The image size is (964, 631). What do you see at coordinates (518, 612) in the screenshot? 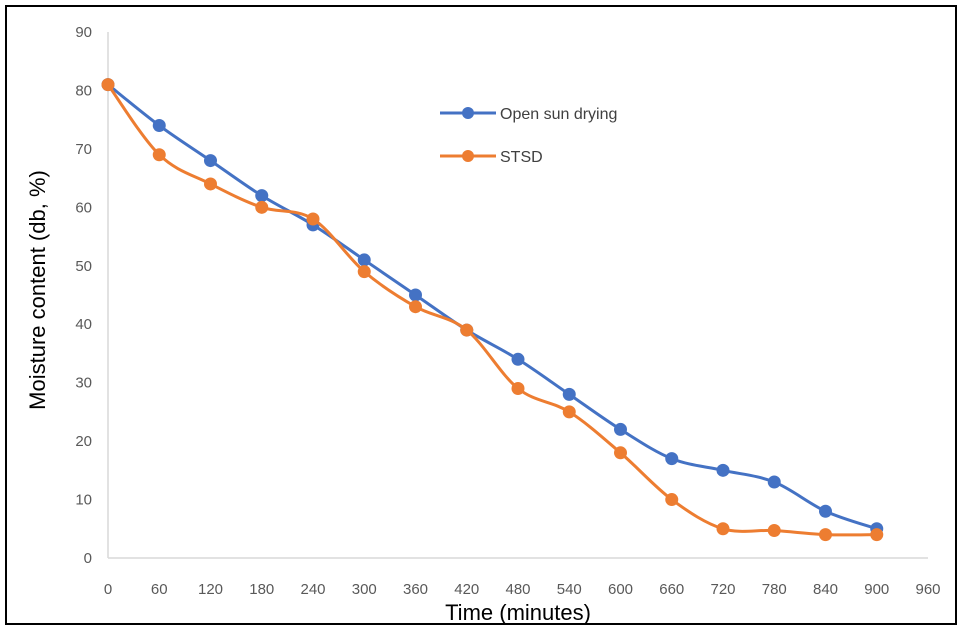
I see `x-axis-title: Time (minutes)` at bounding box center [518, 612].